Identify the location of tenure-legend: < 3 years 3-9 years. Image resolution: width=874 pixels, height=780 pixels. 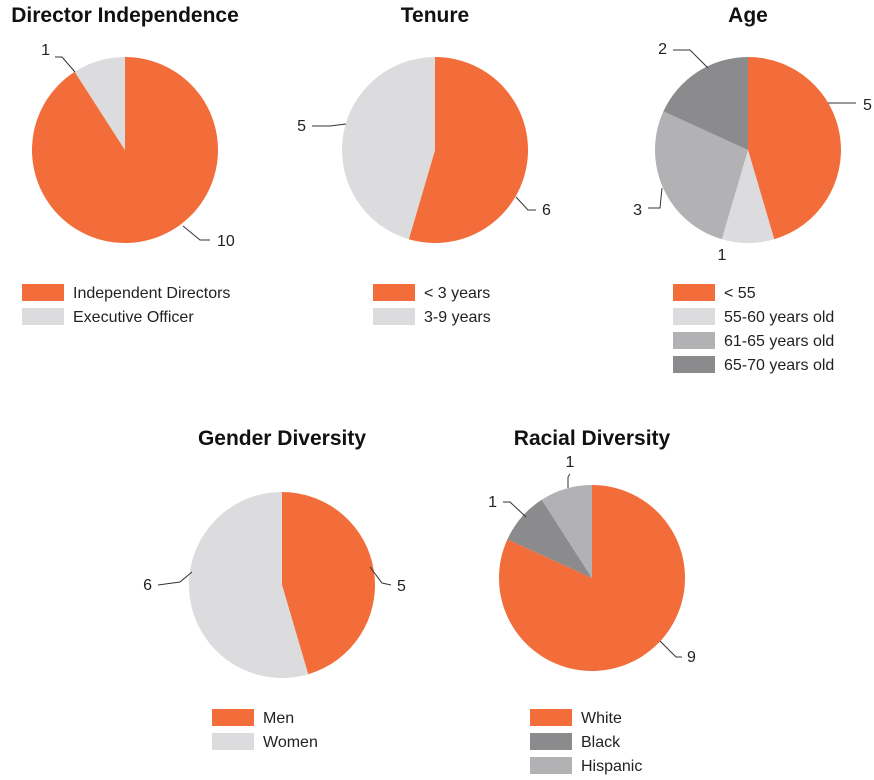
(432, 305).